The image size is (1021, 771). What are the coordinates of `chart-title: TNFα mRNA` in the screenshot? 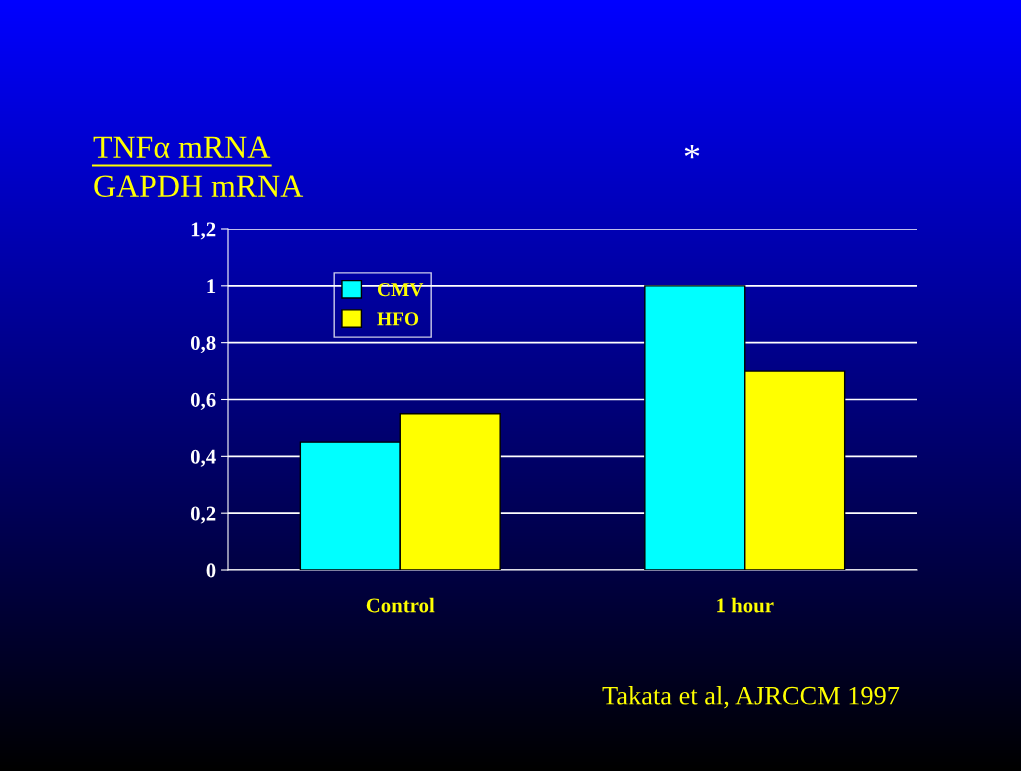 It's located at (182, 147).